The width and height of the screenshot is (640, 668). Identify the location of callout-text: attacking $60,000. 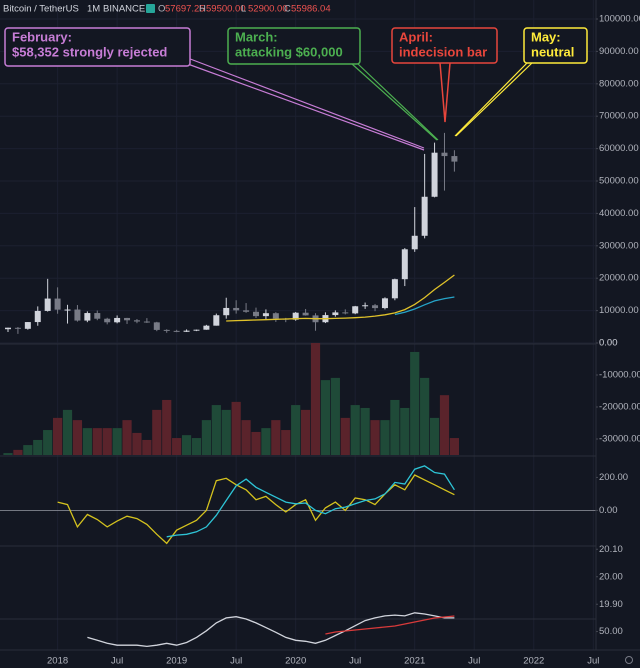
(289, 51).